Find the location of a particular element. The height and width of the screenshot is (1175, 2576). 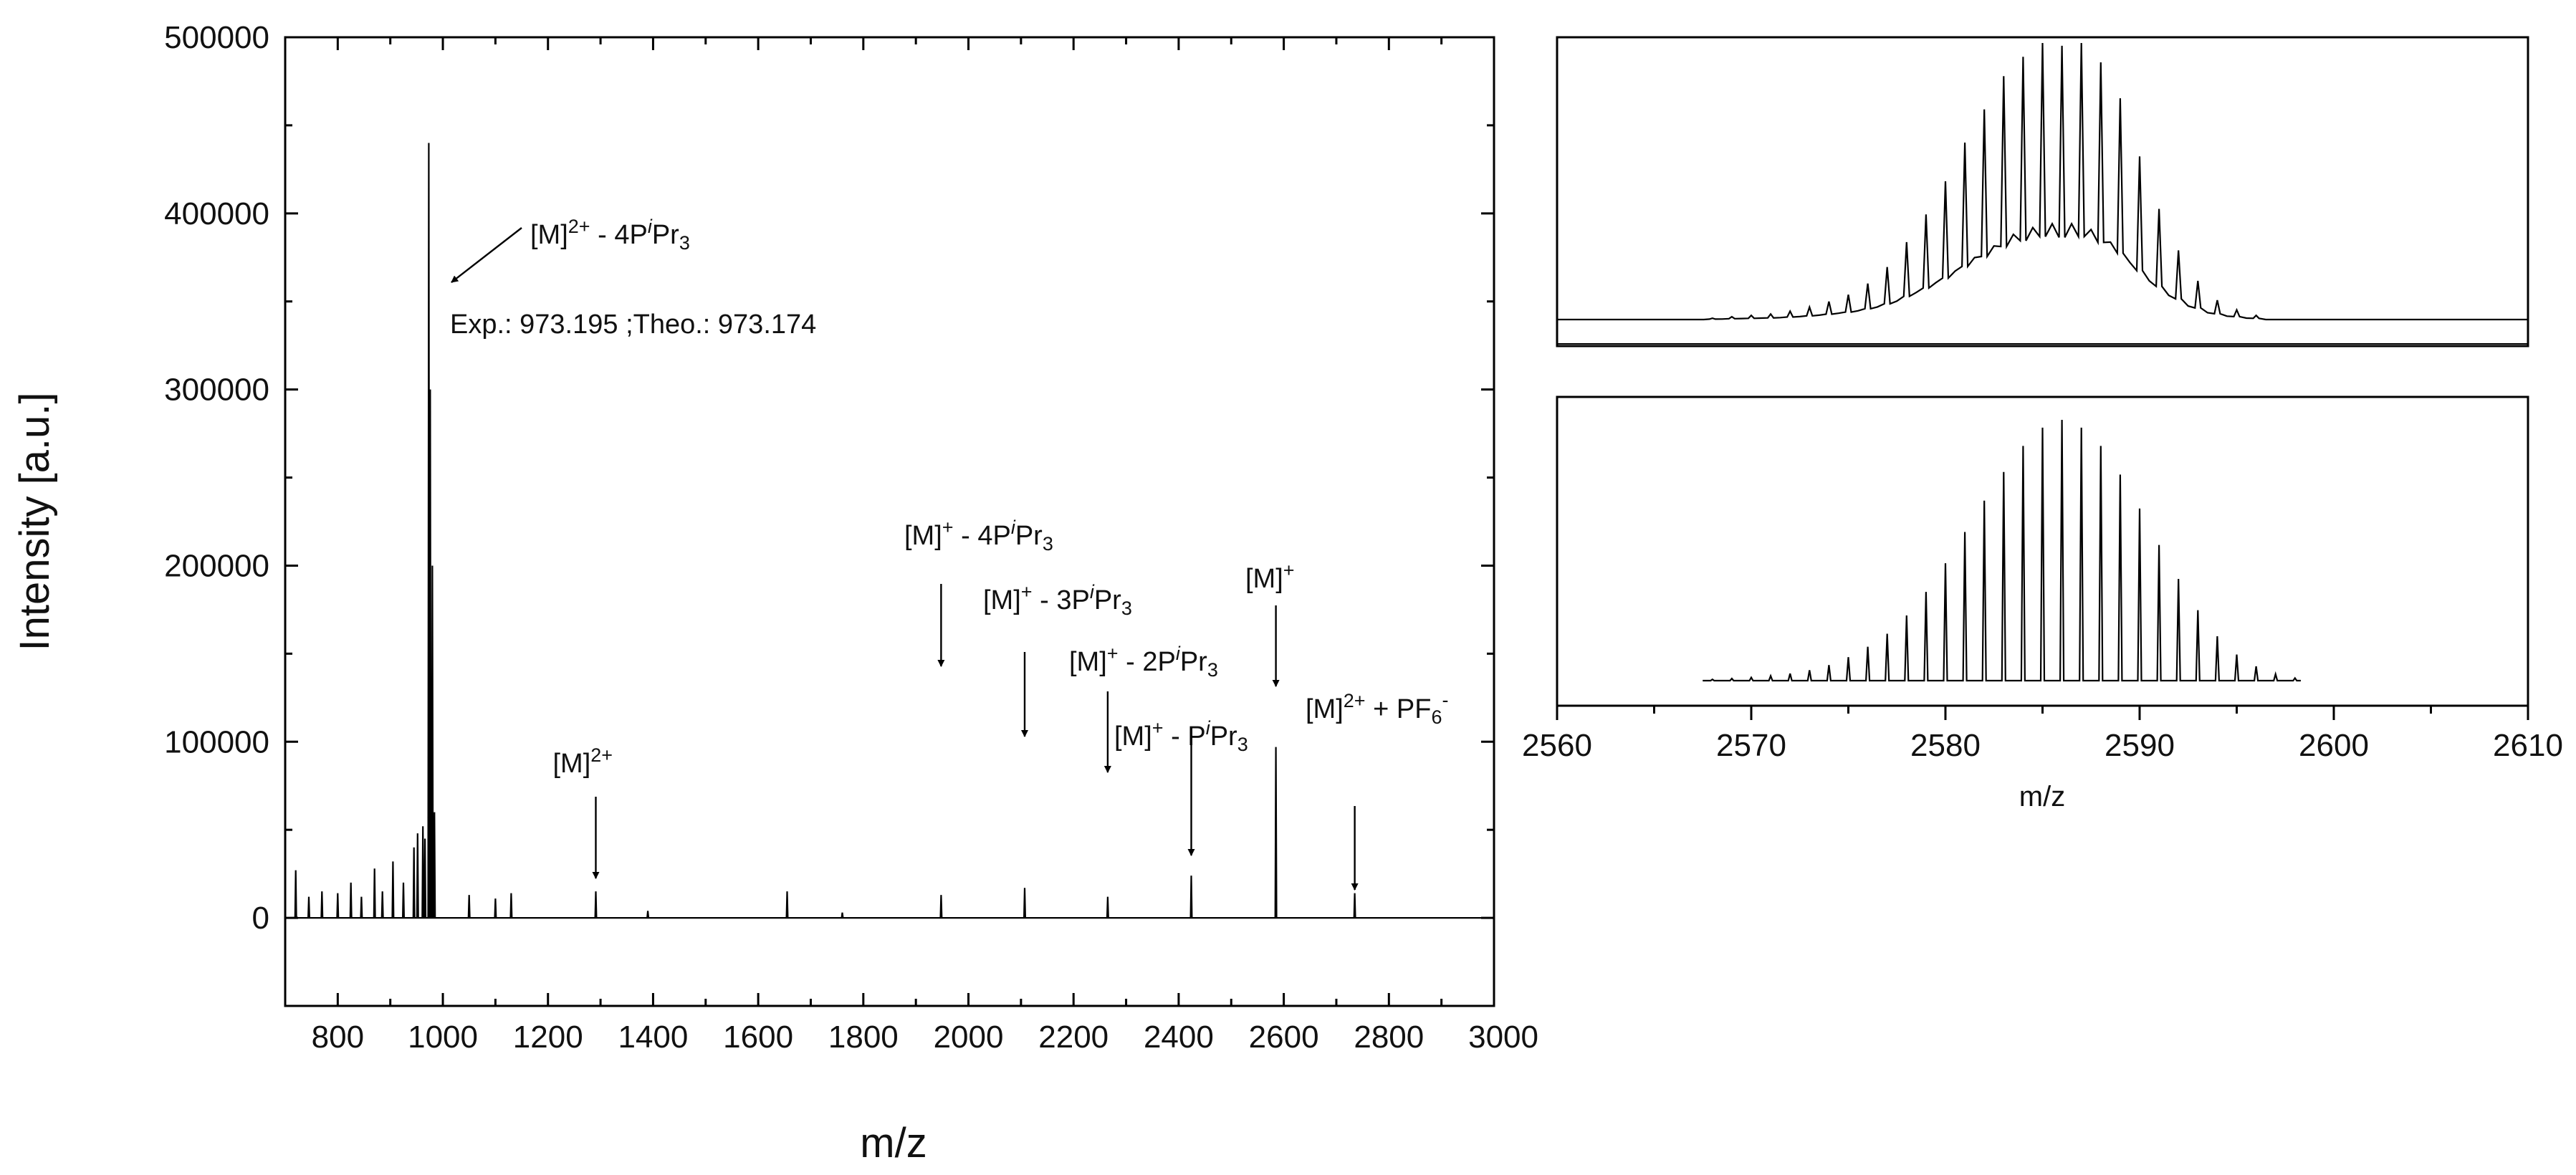

peak-label-m-1p: [M]+ - PiPr3 is located at coordinates (1181, 736).